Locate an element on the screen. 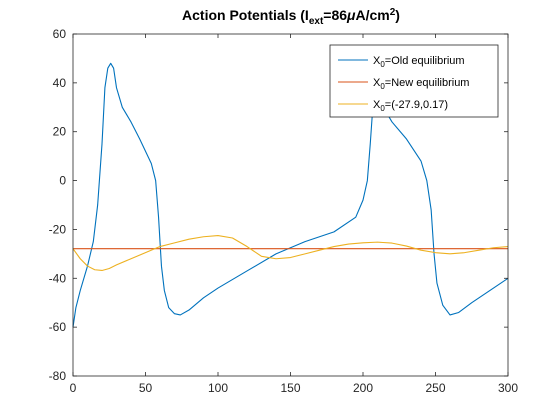  legend-label-2: X0=New equilibrium is located at coordinates (421, 84).